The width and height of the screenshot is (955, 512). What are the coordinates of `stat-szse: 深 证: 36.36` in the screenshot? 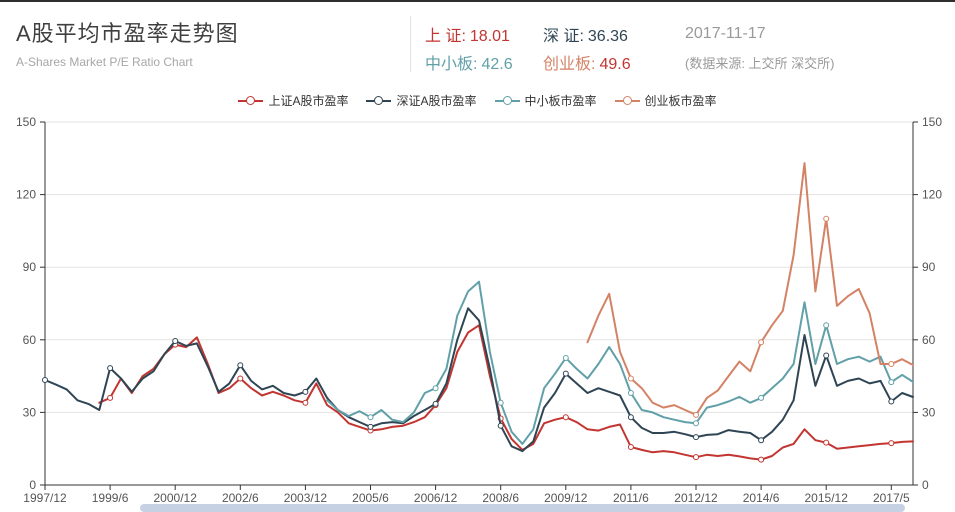 It's located at (614, 34).